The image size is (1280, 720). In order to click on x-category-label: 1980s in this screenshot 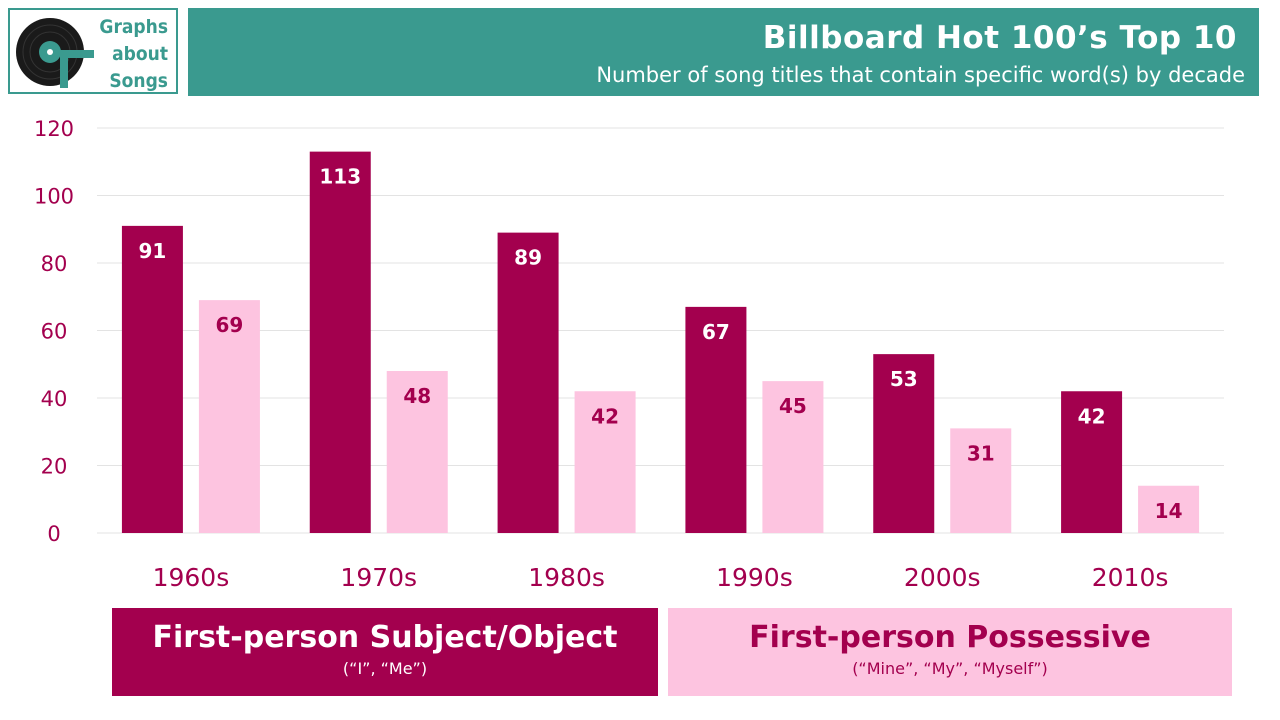, I will do `click(566, 577)`.